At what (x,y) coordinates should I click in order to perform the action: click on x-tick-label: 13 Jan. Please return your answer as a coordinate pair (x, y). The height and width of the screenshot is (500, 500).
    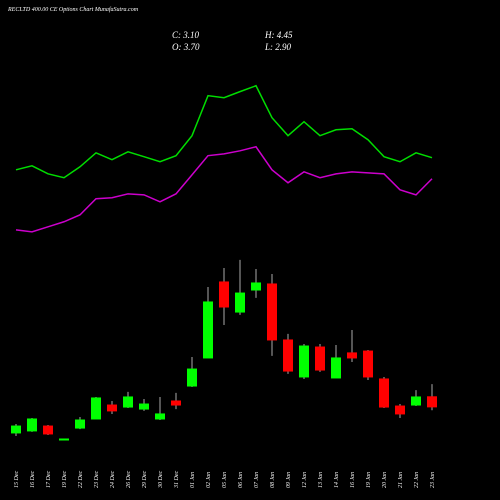
    Looking at the image, I should click on (321, 480).